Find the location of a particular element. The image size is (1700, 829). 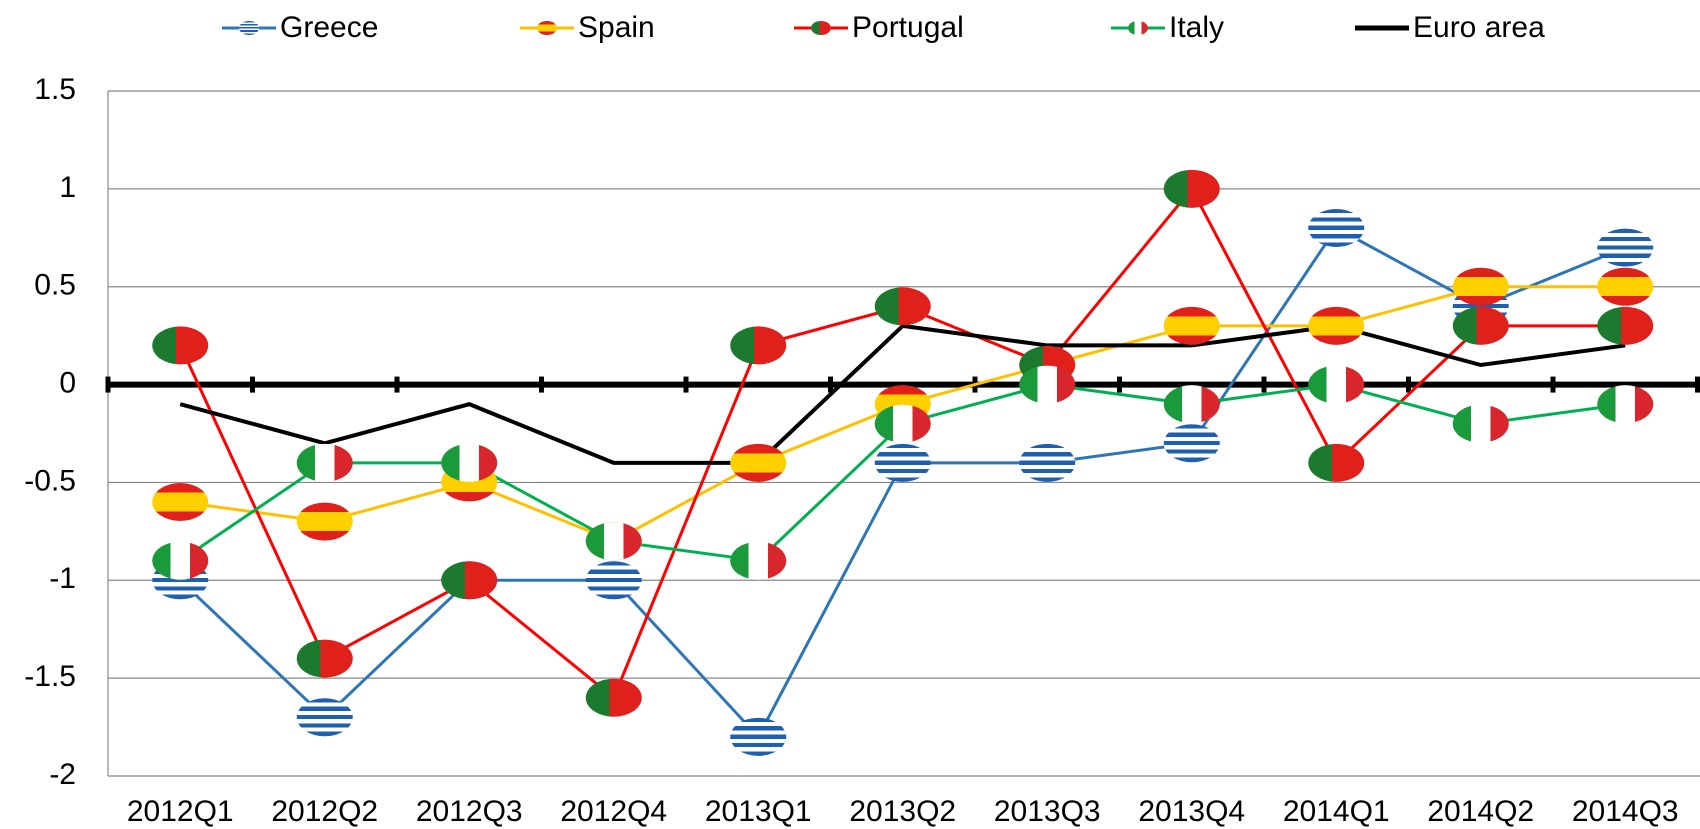

x-tick-label: 2013Q3 is located at coordinates (1047, 811).